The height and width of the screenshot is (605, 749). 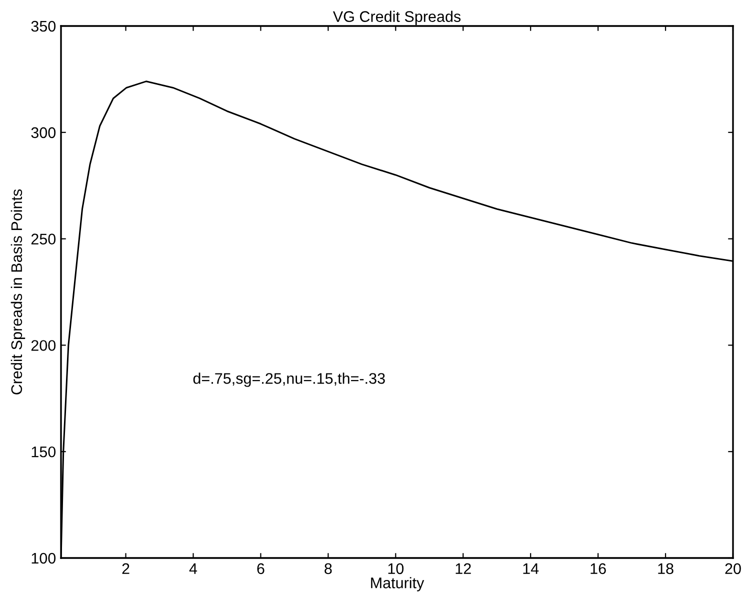 What do you see at coordinates (260, 568) in the screenshot?
I see `x-tick-label: 6` at bounding box center [260, 568].